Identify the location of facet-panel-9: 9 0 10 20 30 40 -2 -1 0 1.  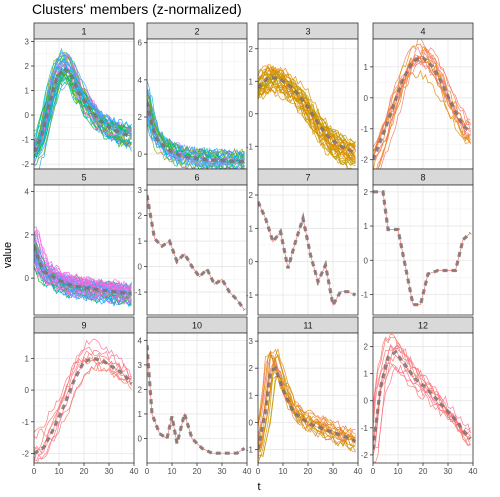
(80, 396).